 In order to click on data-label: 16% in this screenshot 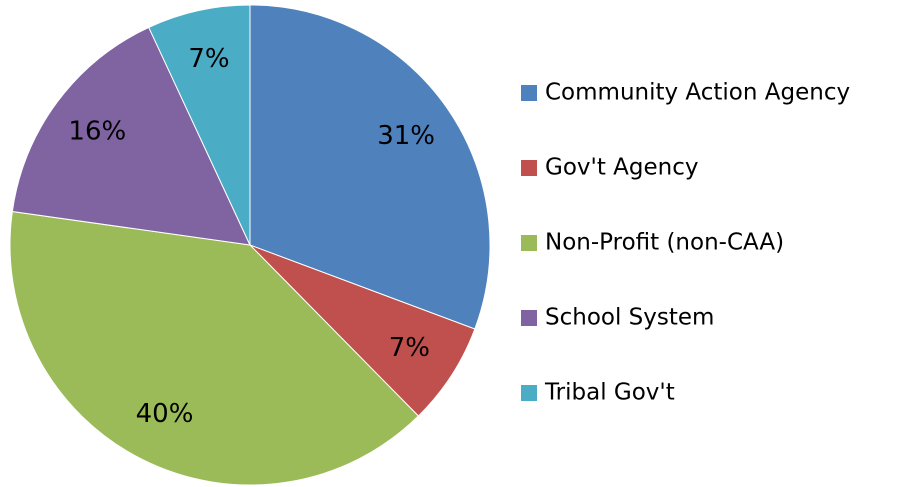, I will do `click(97, 131)`.